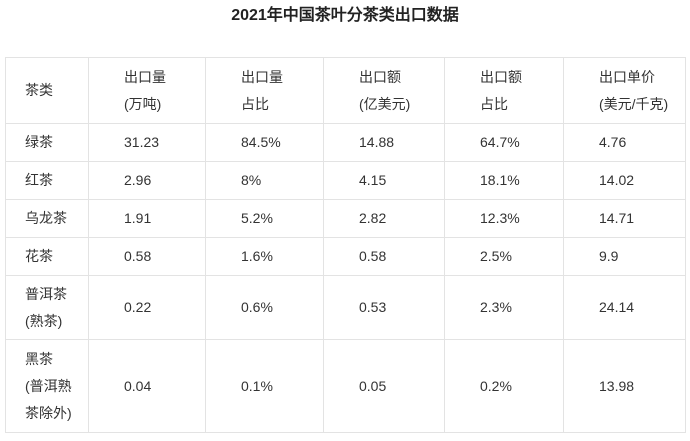  I want to click on cell-line: 乌龙茶, so click(46, 218).